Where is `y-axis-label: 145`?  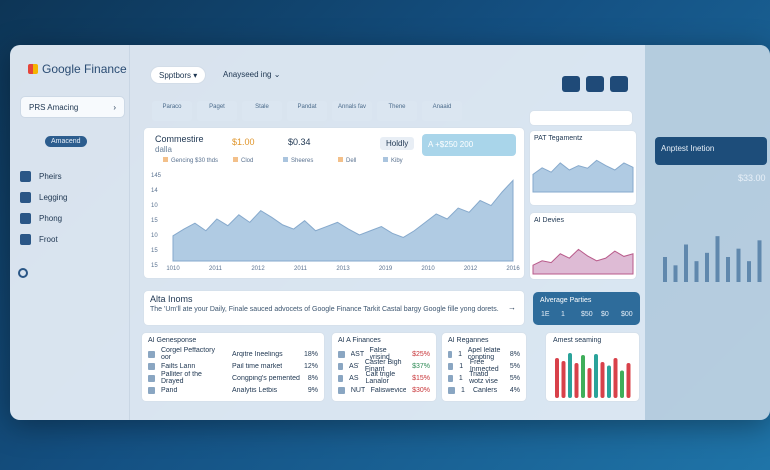 y-axis-label: 145 is located at coordinates (156, 176).